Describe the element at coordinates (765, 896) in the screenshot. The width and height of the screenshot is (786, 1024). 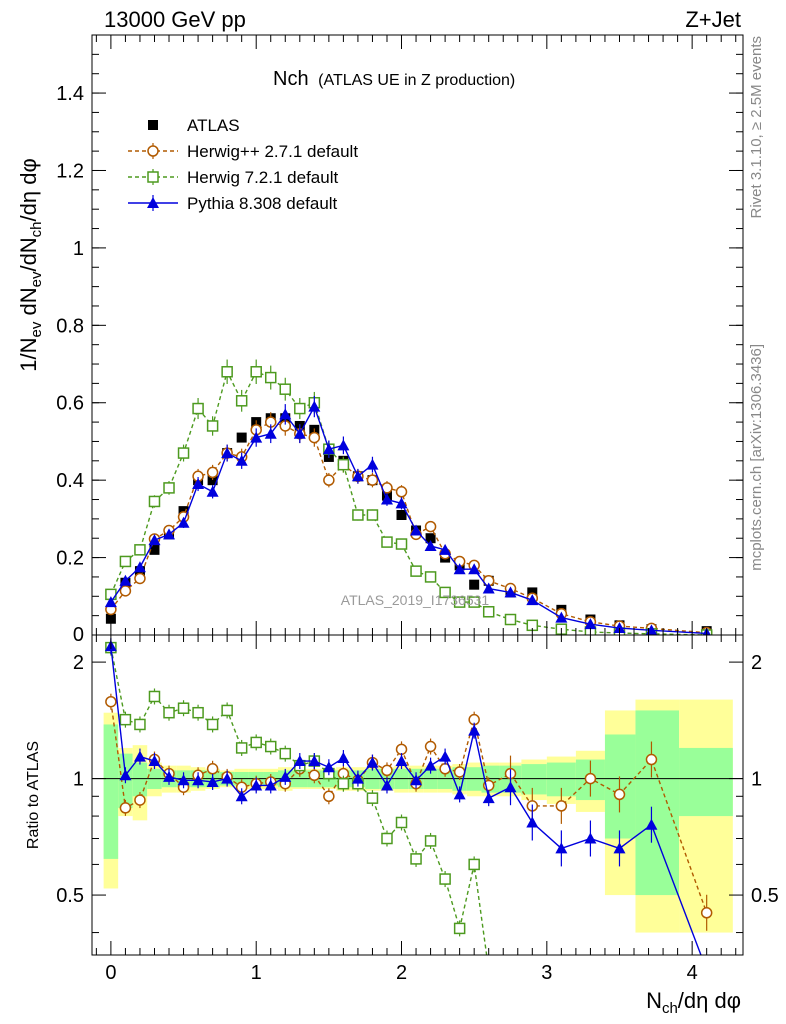
I see `ratio-y-tick-label-right: 0.5` at that location.